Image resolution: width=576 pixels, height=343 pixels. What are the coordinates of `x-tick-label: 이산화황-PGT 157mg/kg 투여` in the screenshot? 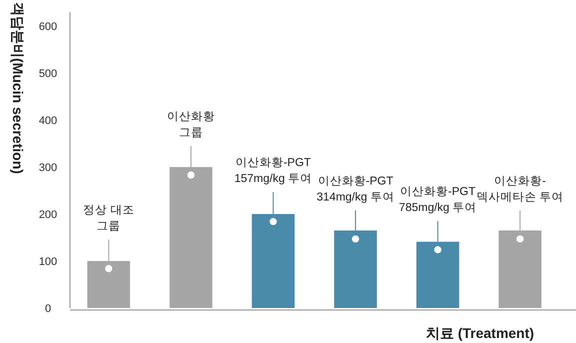 It's located at (273, 170).